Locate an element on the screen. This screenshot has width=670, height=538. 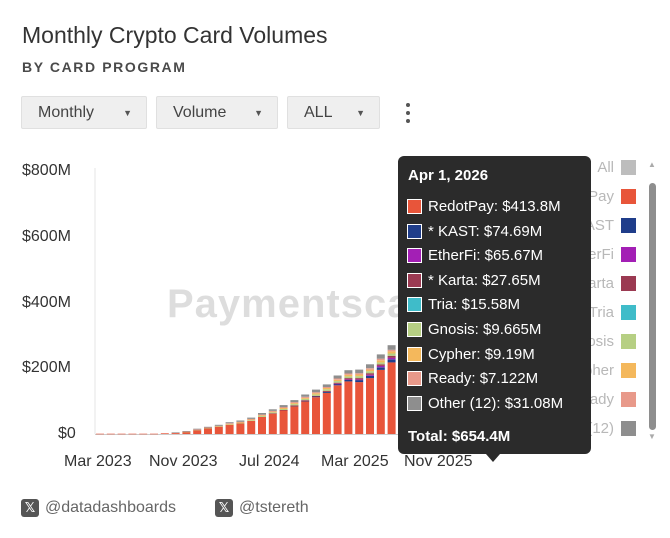
scroll-down-icon: ▼ is located at coordinates (652, 436).